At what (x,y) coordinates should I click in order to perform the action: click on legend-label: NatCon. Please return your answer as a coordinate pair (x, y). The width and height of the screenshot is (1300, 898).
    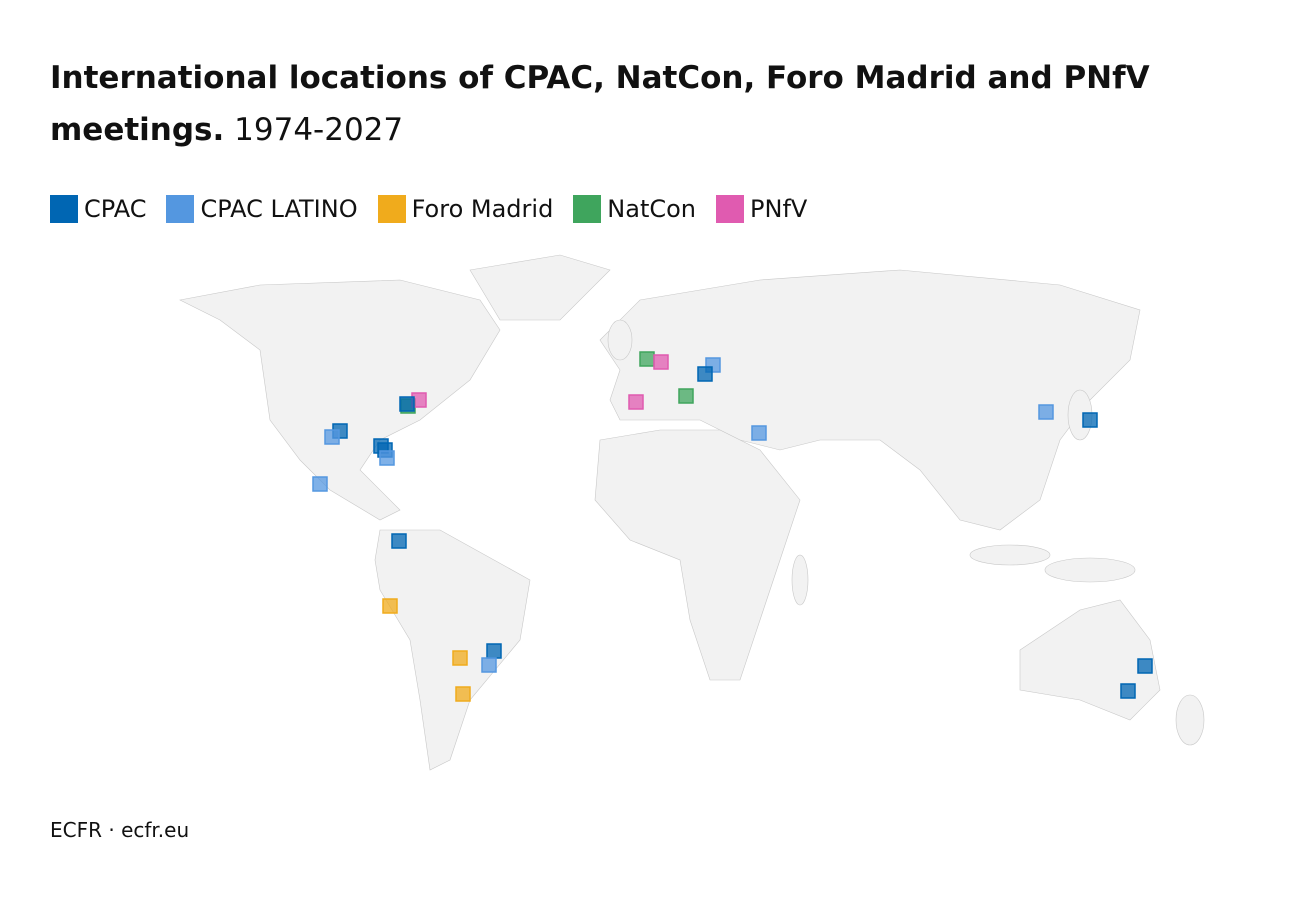
    Looking at the image, I should click on (652, 209).